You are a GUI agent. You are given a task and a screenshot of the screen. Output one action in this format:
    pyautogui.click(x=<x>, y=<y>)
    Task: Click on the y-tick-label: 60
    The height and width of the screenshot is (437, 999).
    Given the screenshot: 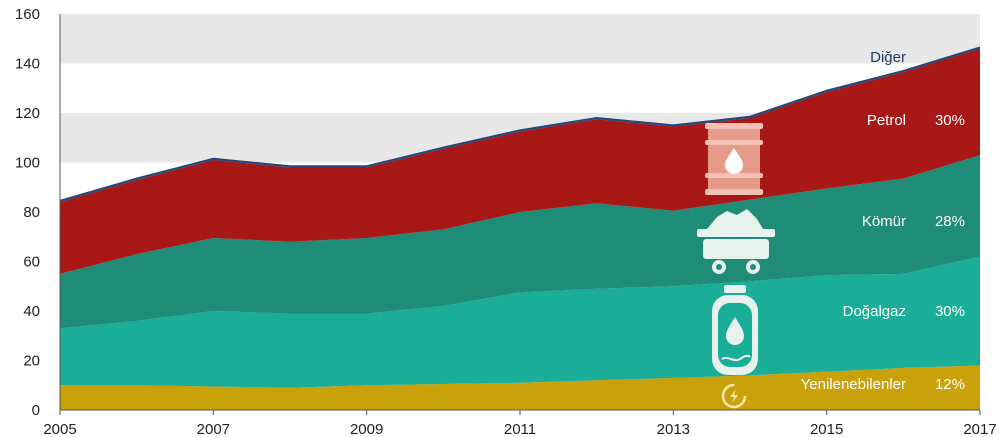 What is the action you would take?
    pyautogui.click(x=31, y=262)
    